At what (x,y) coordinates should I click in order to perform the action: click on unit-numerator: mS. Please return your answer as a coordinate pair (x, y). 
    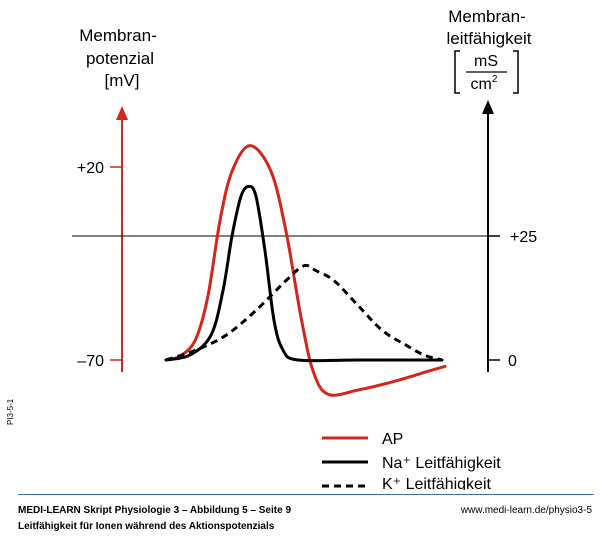
    Looking at the image, I should click on (486, 61).